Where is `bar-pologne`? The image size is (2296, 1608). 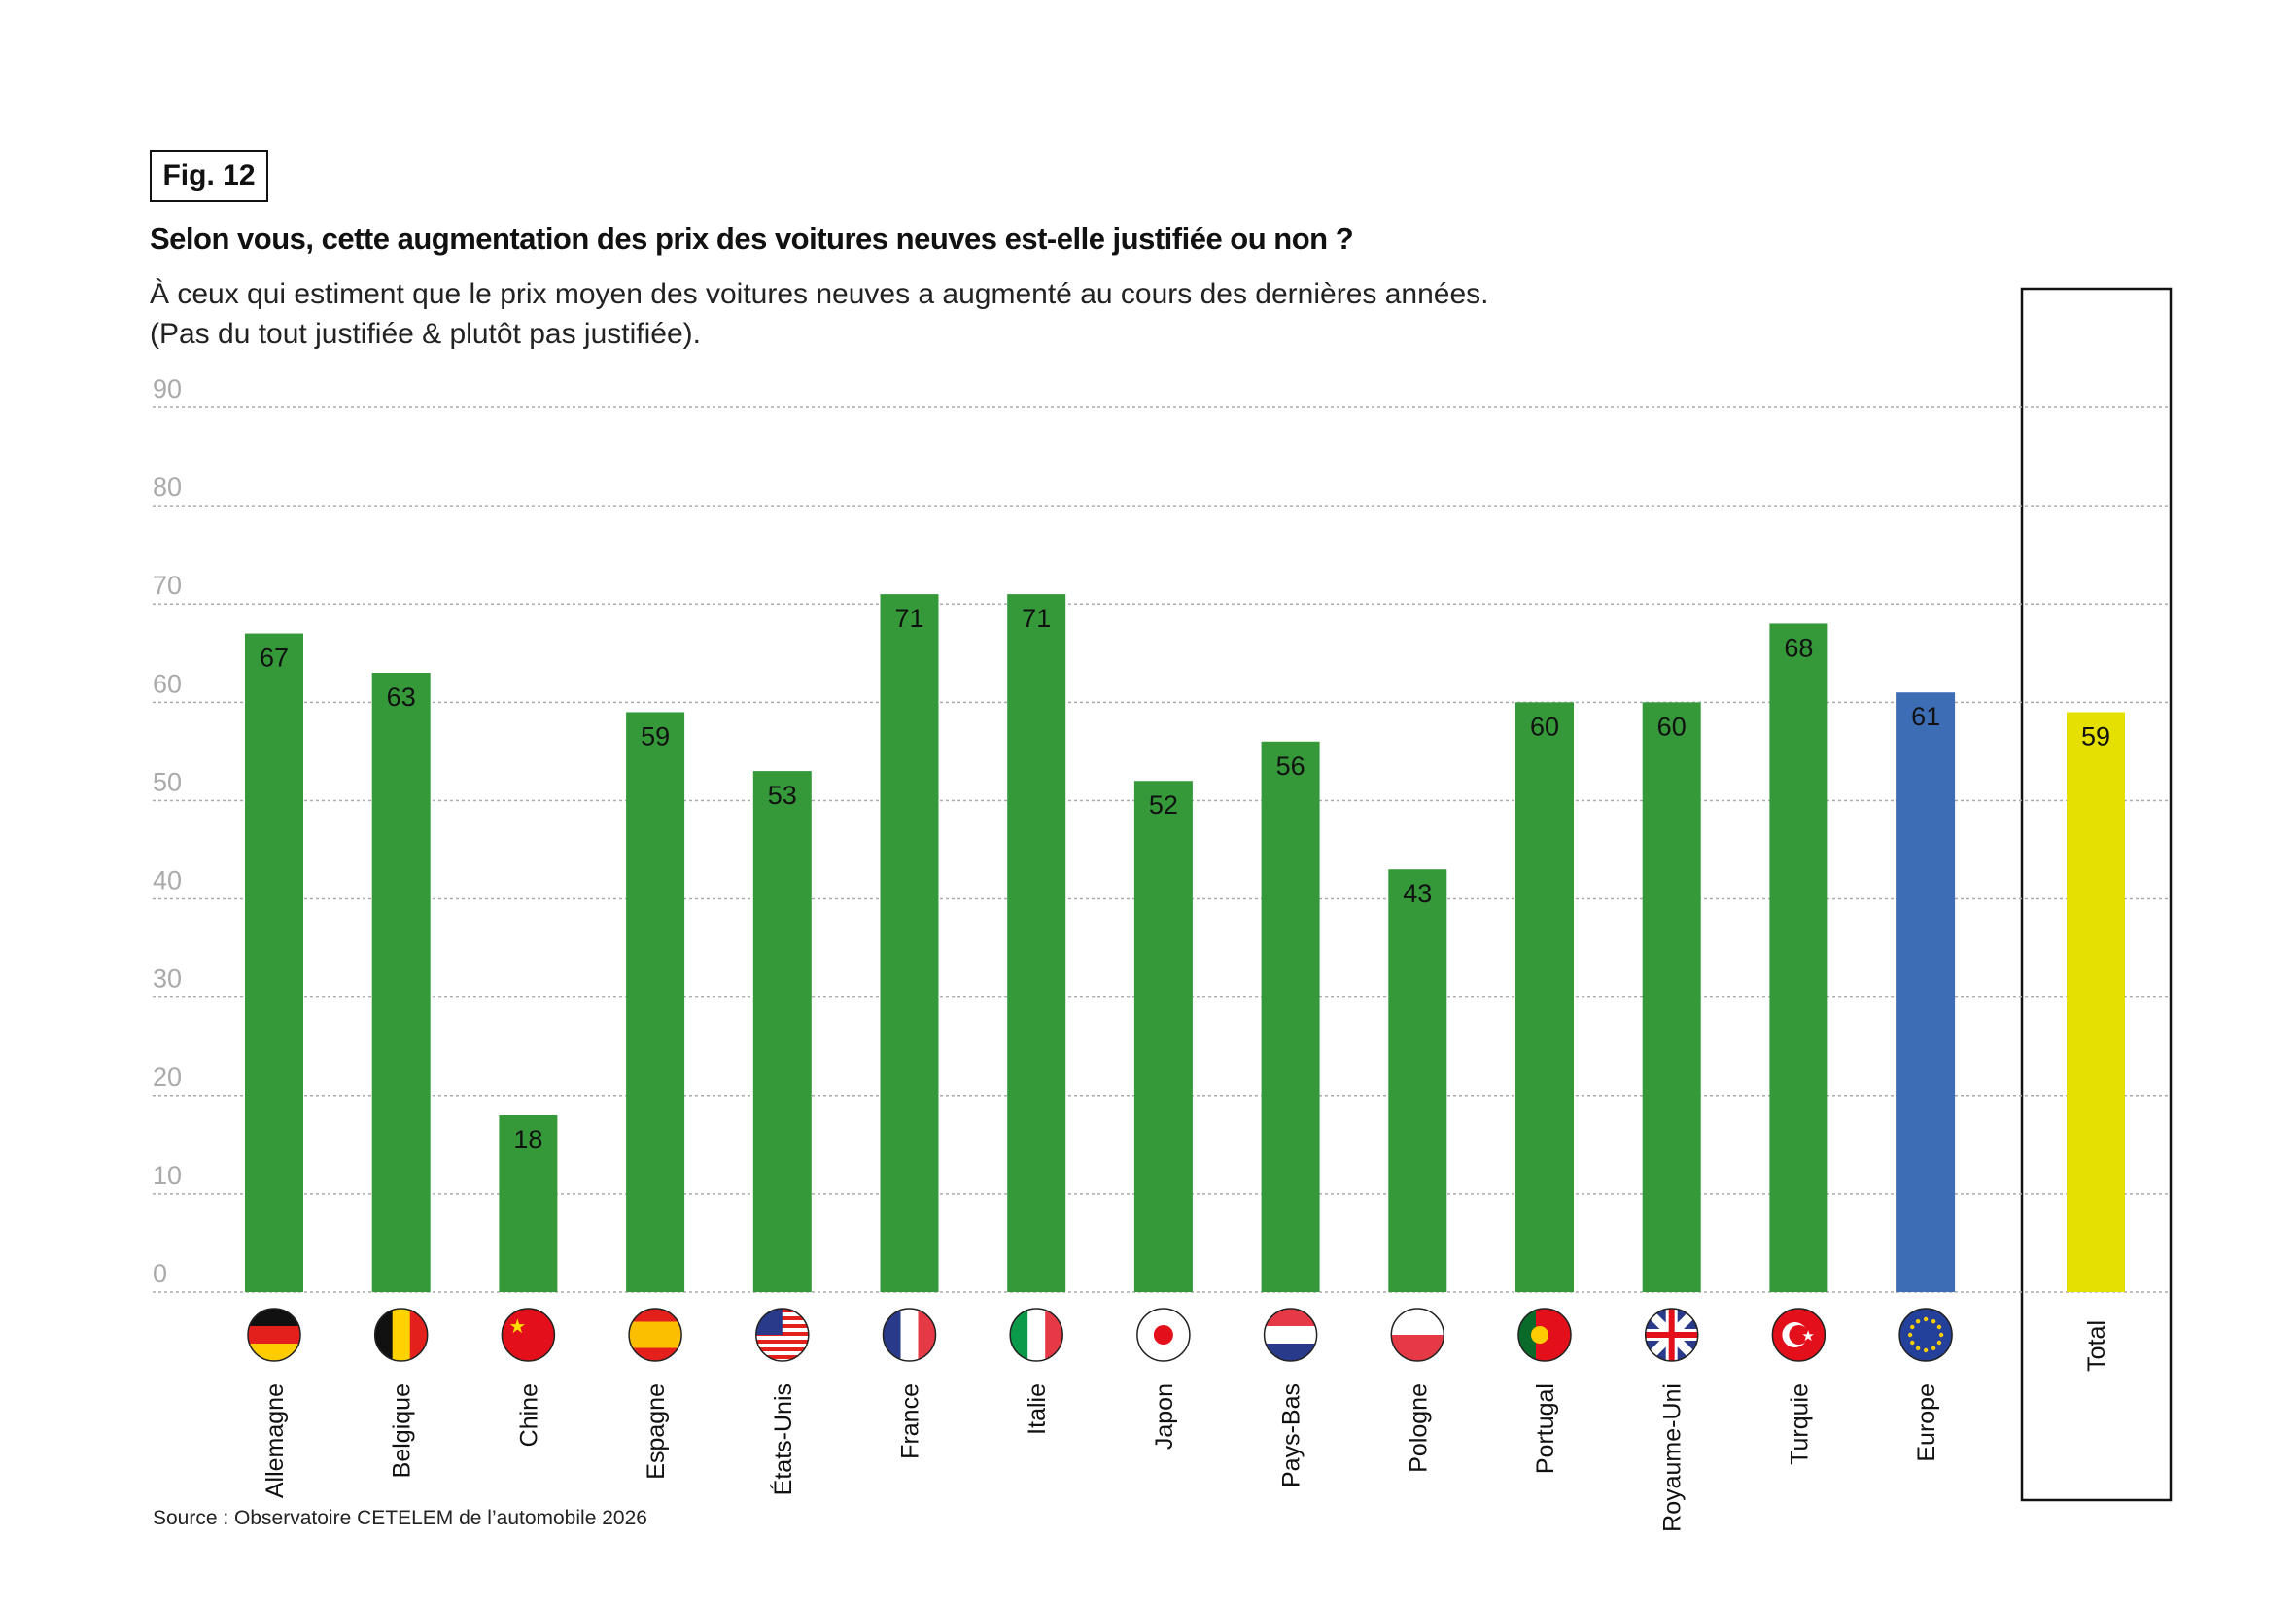
bar-pologne is located at coordinates (1417, 1080).